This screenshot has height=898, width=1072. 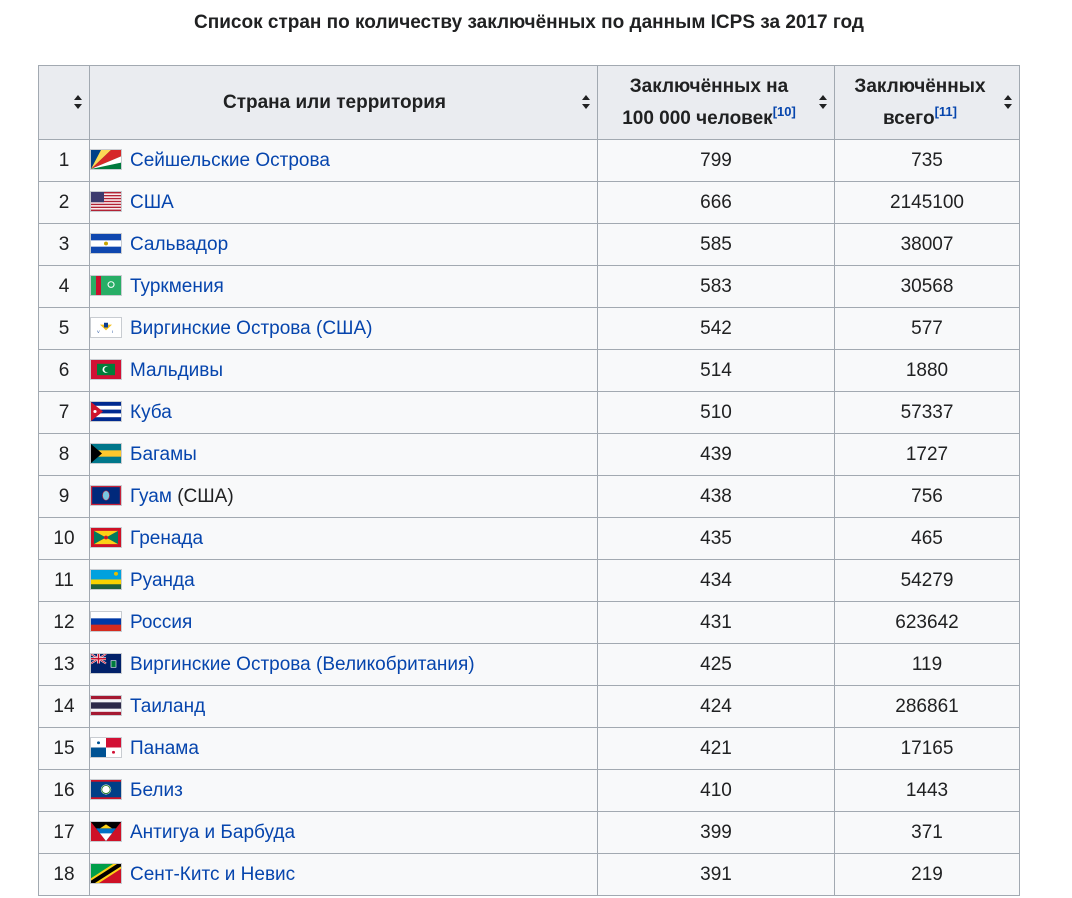 What do you see at coordinates (213, 832) in the screenshot?
I see `country-link: Антигуа и Барбуда` at bounding box center [213, 832].